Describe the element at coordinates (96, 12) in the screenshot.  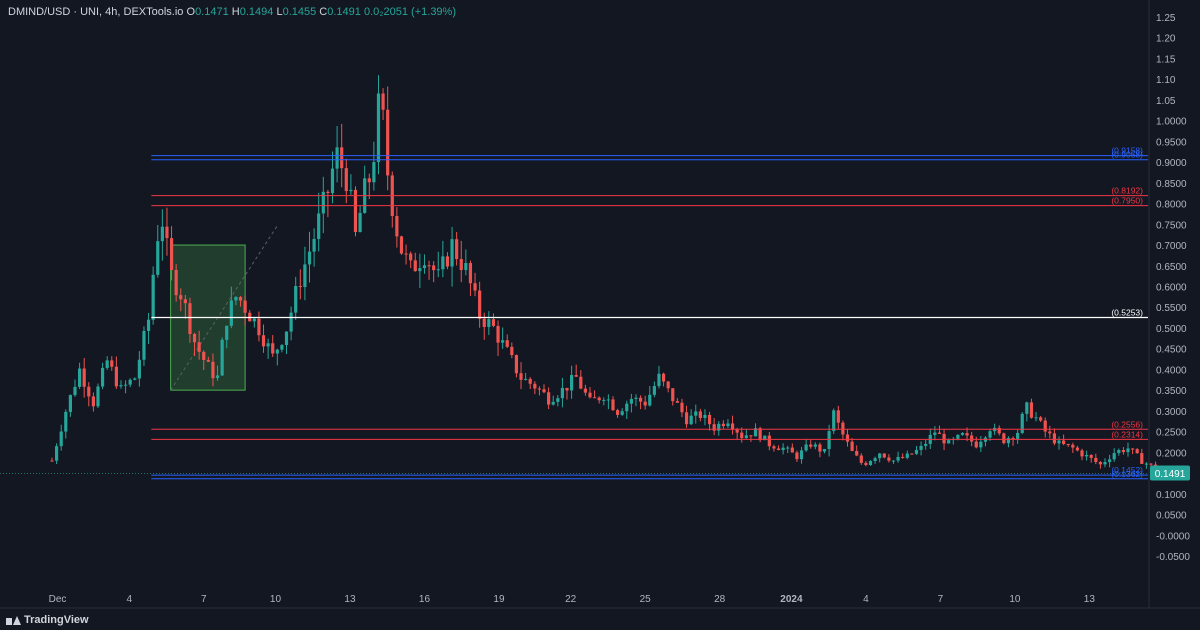
I see `symbol-info: DMIND/USD · UNI, 4h, DEXTools.io` at that location.